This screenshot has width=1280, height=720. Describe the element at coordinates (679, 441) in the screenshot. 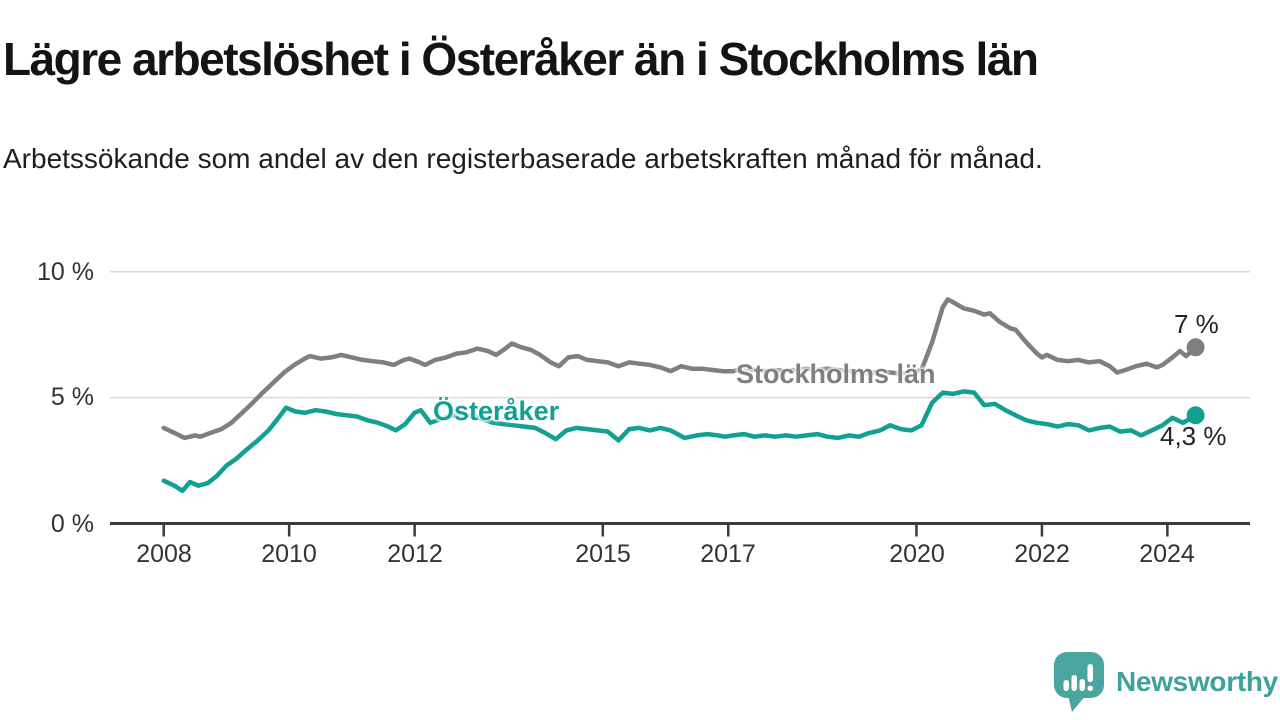

I see `series-line` at that location.